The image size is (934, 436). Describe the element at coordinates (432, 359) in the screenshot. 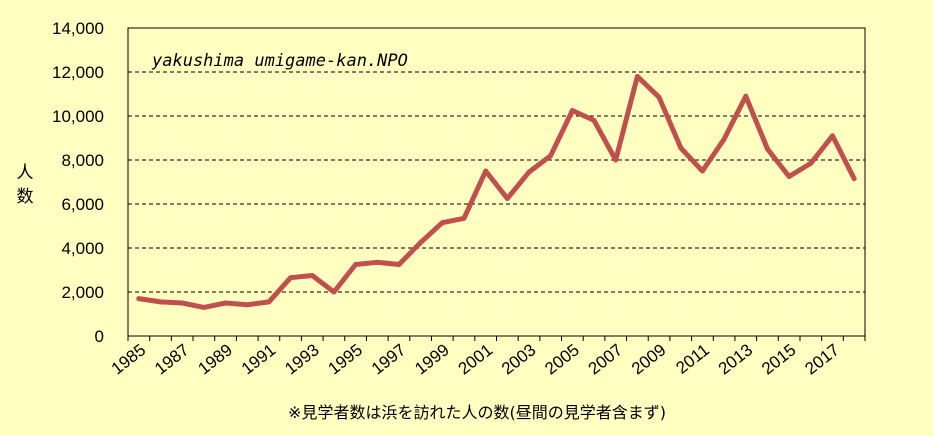

I see `x-tick-label: 1999` at that location.